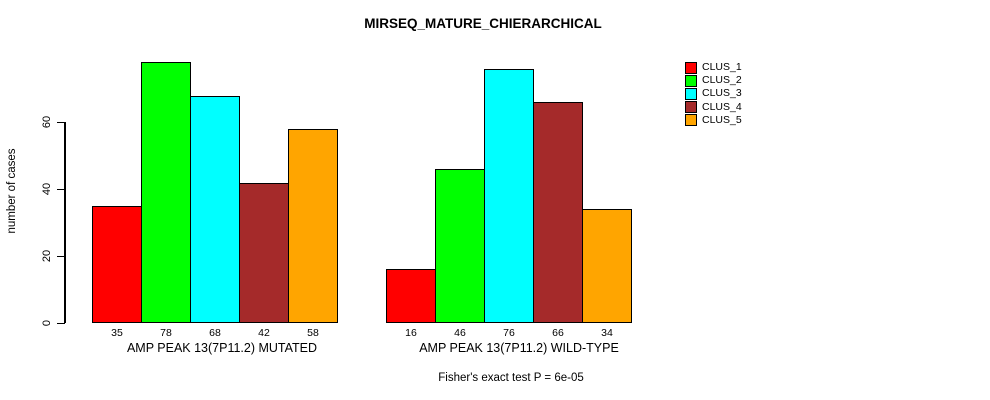  What do you see at coordinates (691, 80) in the screenshot?
I see `legend-swatch-clus2` at bounding box center [691, 80].